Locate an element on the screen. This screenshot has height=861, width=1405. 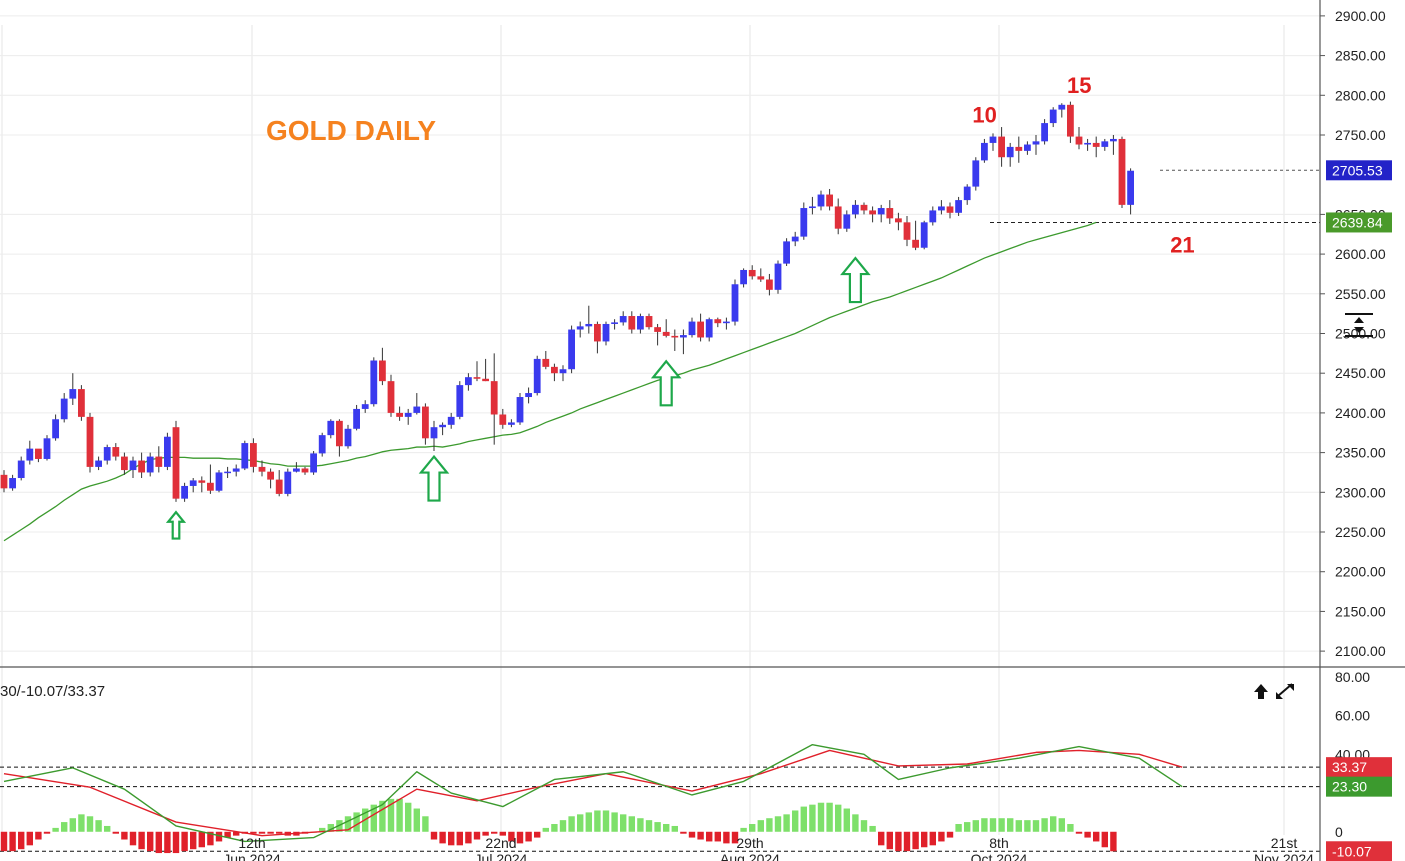
annotations-layer: 10 15 21 is located at coordinates (1083, 165).